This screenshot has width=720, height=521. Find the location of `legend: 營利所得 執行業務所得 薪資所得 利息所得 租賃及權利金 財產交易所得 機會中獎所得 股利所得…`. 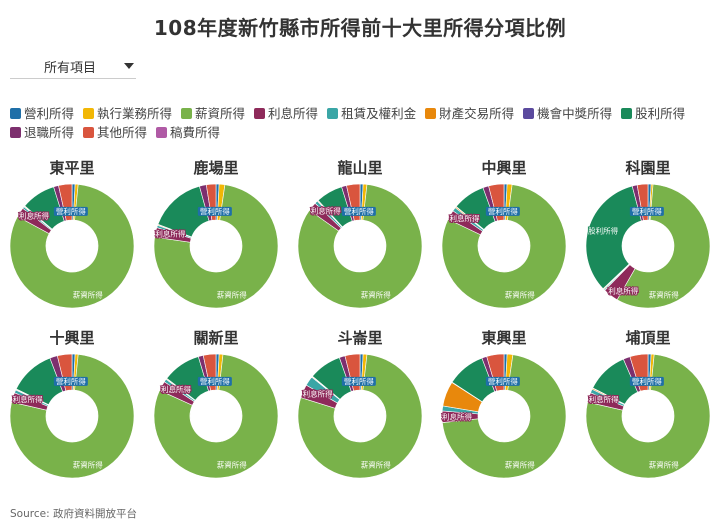

legend: 營利所得 執行業務所得 薪資所得 利息所得 租賃及權利金 財產交易所得 機會中獎所得 股利所得… is located at coordinates (360, 123).